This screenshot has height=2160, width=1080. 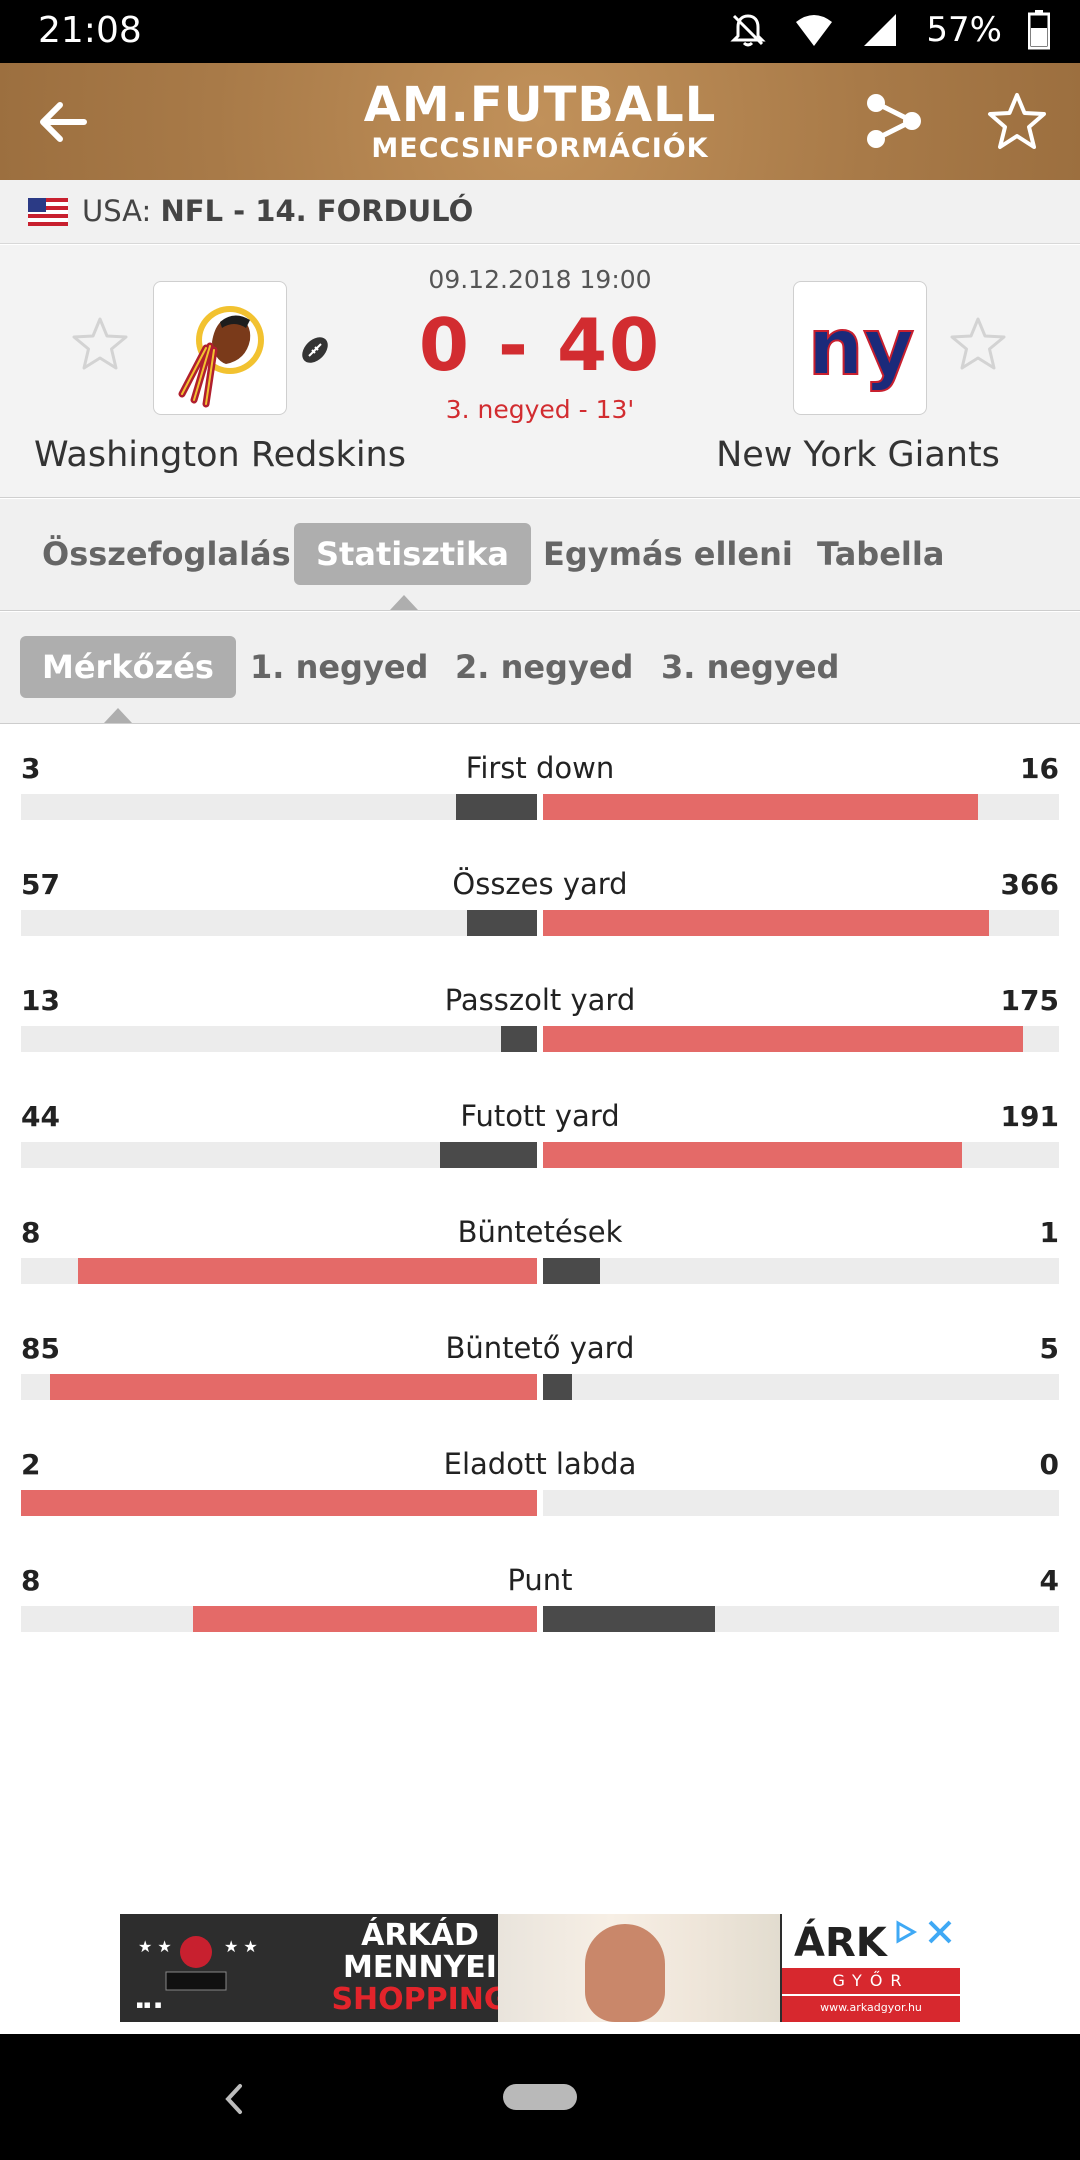 What do you see at coordinates (40, 1116) in the screenshot?
I see `stat-home-value: 44` at bounding box center [40, 1116].